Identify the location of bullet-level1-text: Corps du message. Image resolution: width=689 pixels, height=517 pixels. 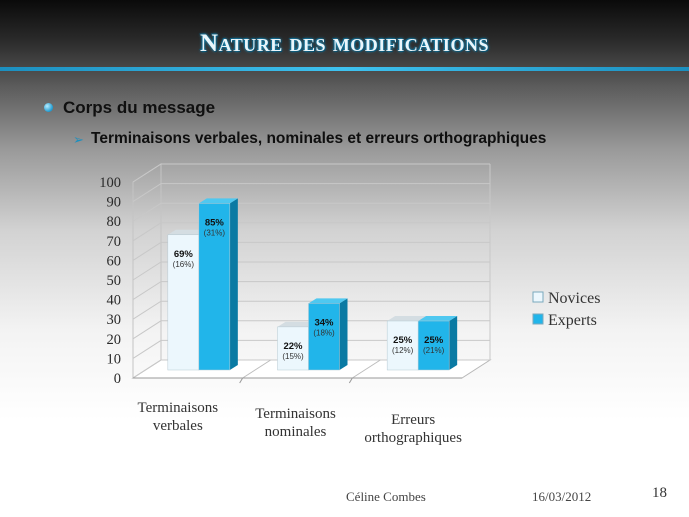
(139, 107).